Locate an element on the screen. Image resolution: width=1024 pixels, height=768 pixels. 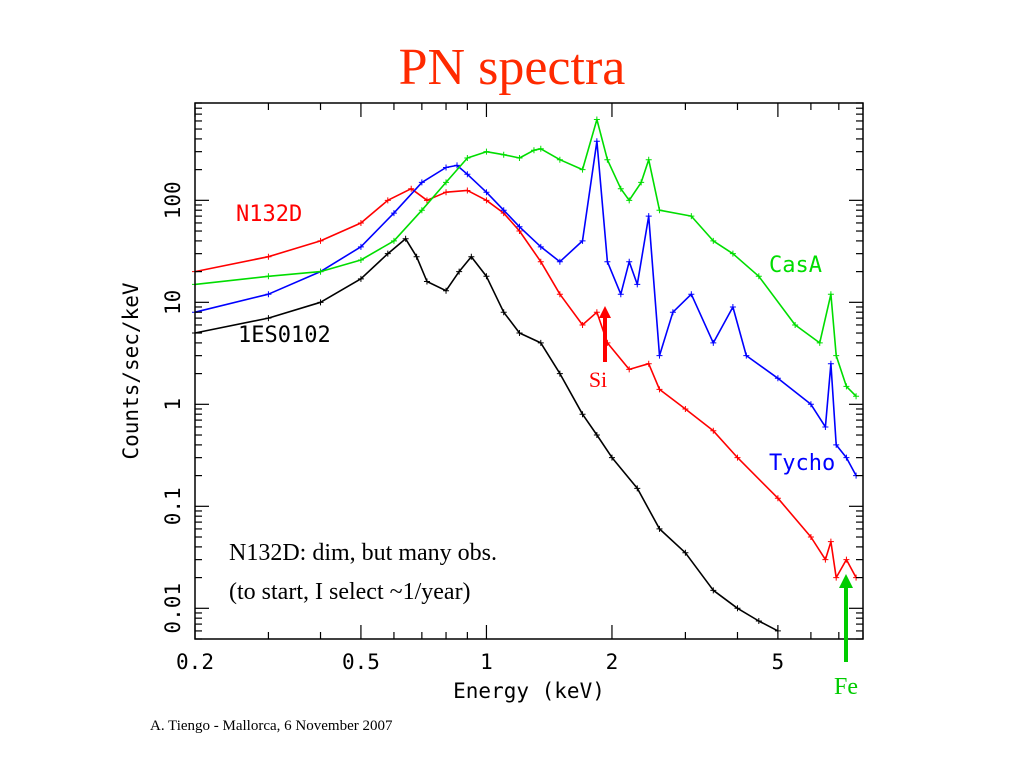
x-tick-label: 5 is located at coordinates (778, 662).